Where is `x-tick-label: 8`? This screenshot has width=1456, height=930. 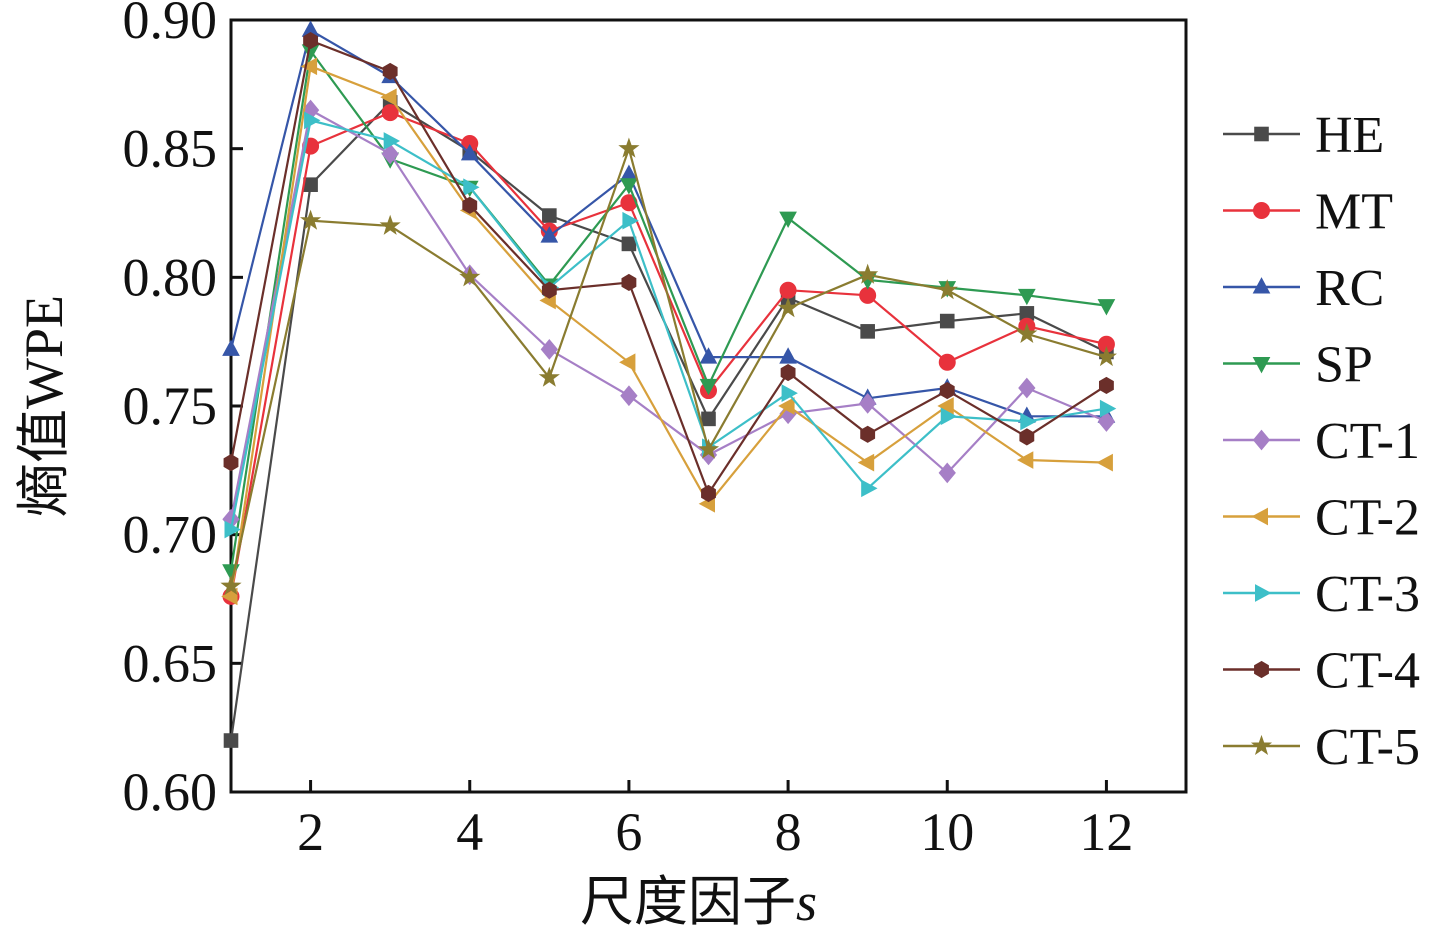
x-tick-label: 8 is located at coordinates (788, 832).